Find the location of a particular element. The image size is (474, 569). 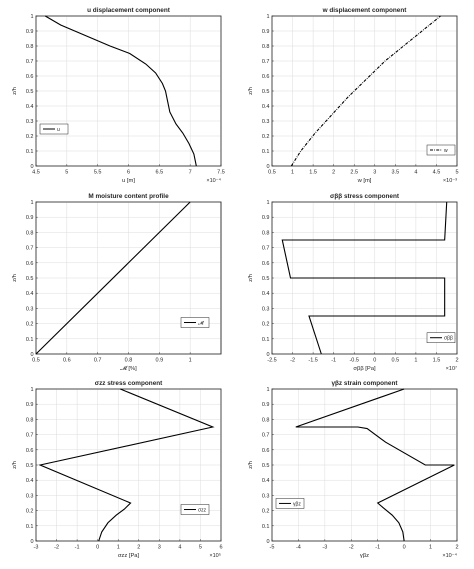

x-tick-label: -5 is located at coordinates (272, 548).